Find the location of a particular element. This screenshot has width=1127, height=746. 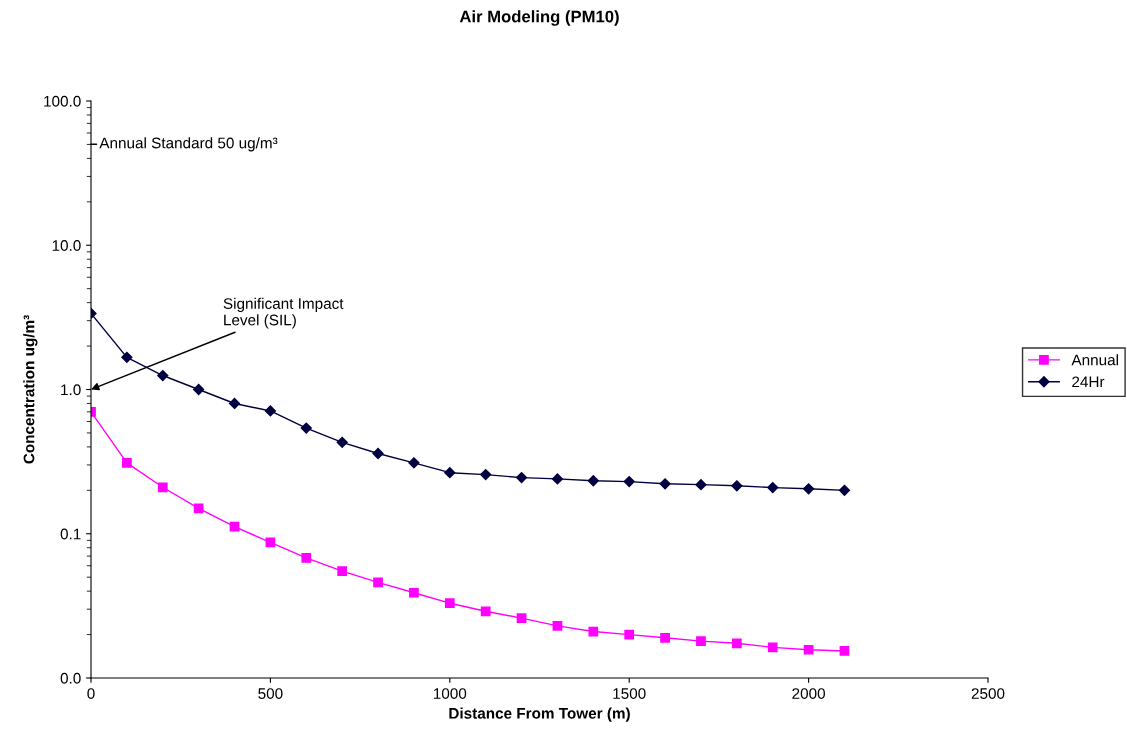

x-tick-label: 500 is located at coordinates (270, 693).